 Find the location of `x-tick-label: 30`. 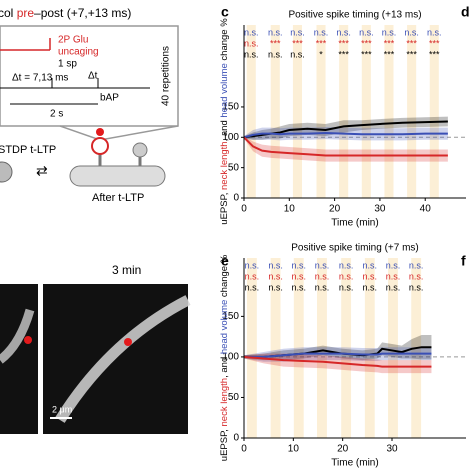

x-tick-label: 30 is located at coordinates (392, 449).